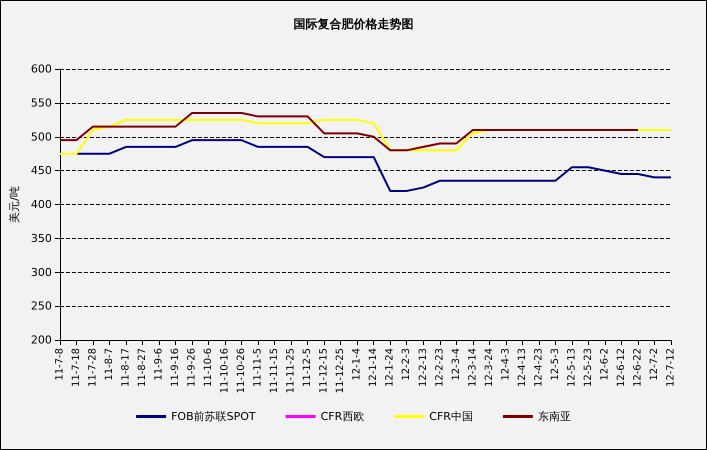 The width and height of the screenshot is (707, 450). I want to click on x-tick-label: 12-7-2, so click(654, 364).